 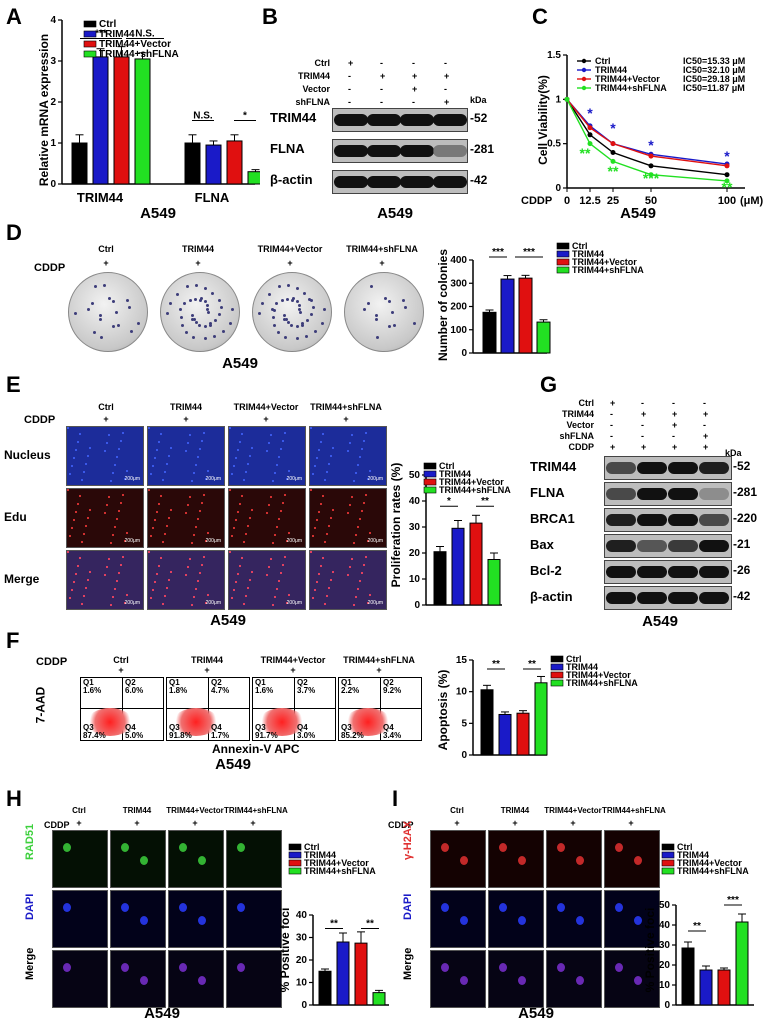 I want to click on panel-h-group-label: TRIM44+Vector, so click(x=195, y=810).